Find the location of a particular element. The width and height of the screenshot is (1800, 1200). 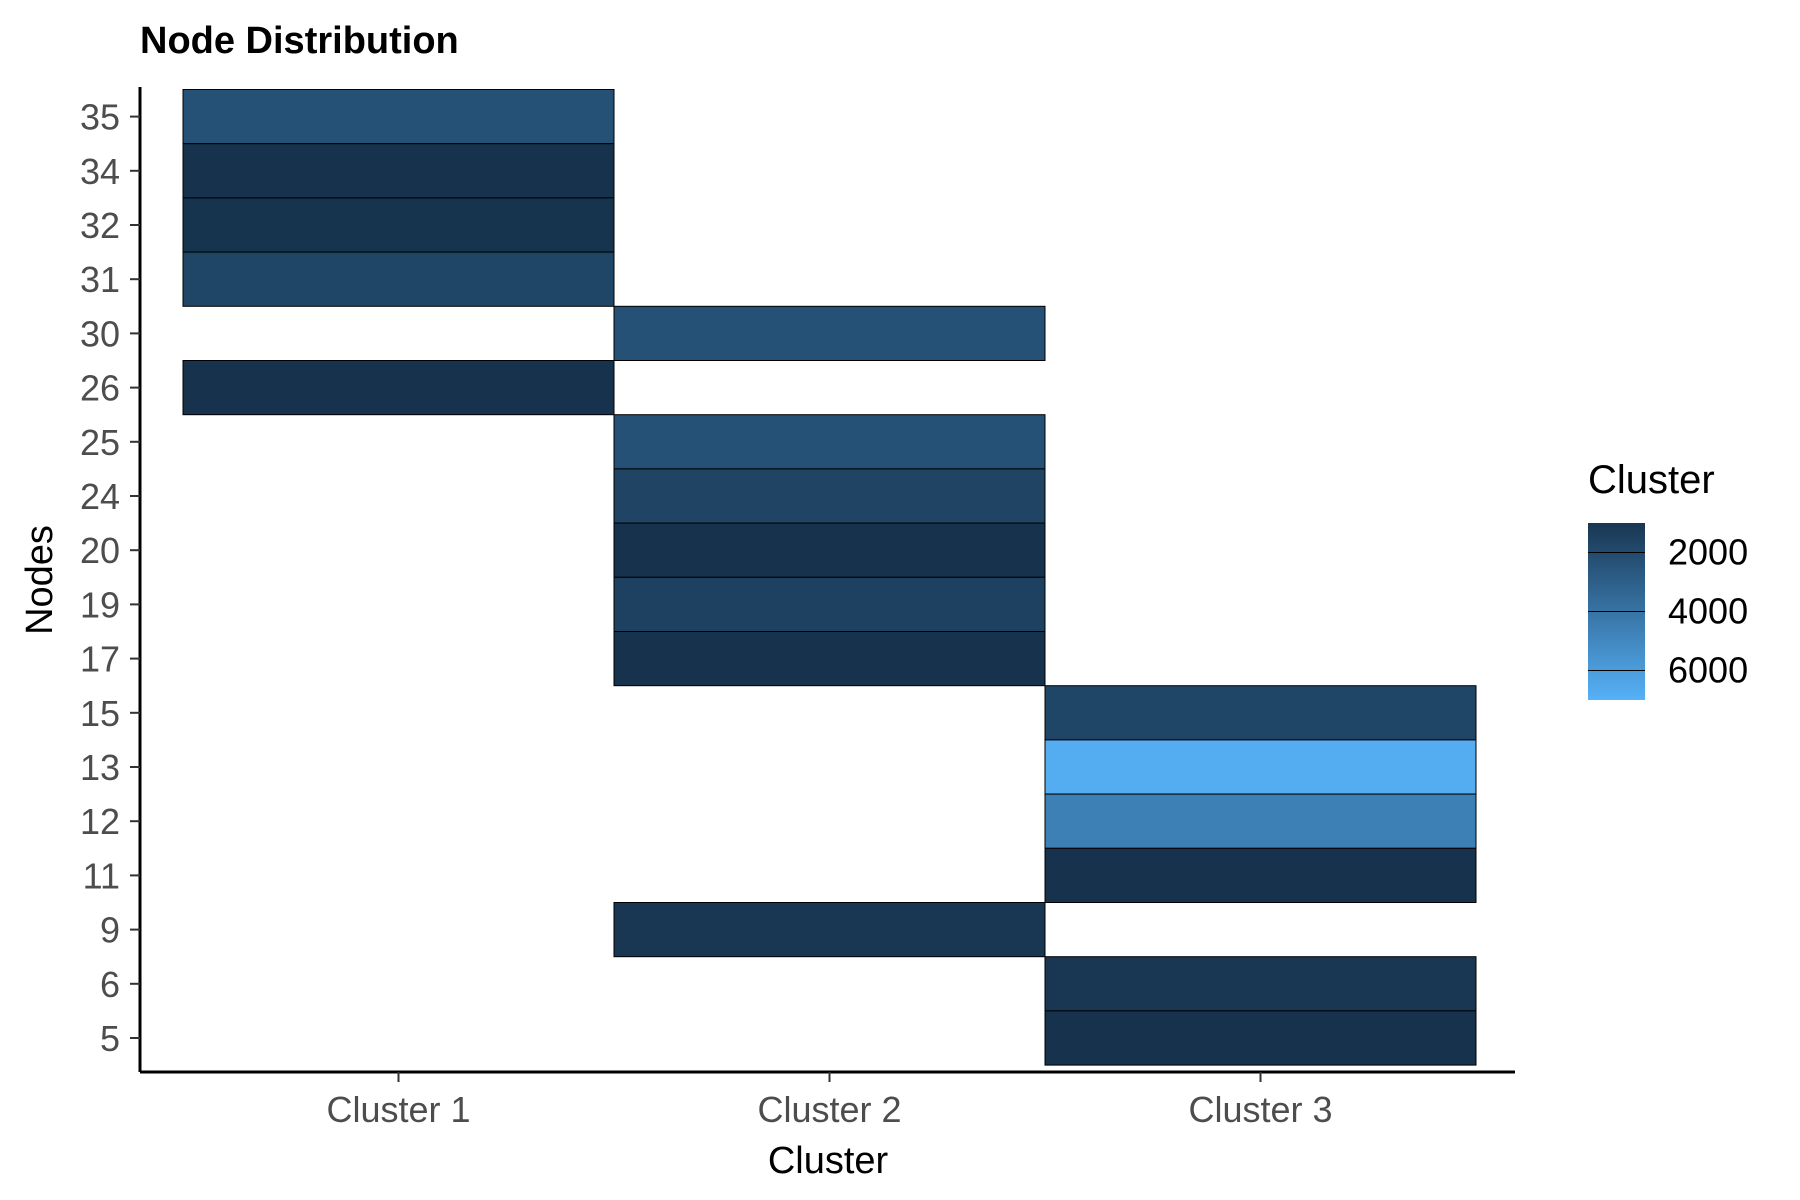

y-tick-label: 32 is located at coordinates (100, 225).